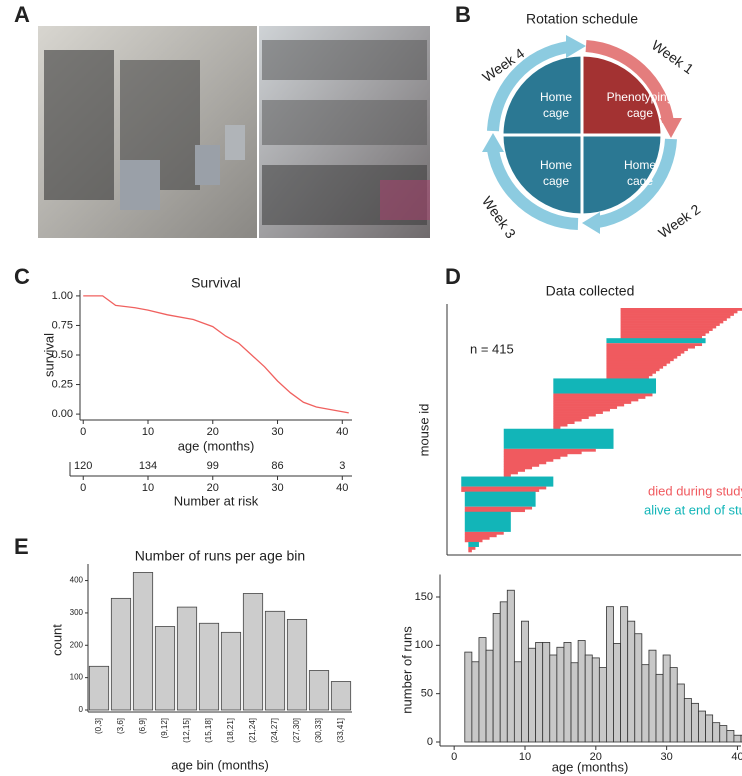 This screenshot has height=776, width=742. Describe the element at coordinates (693, 509) in the screenshot. I see `legend-entry: alive at end of study` at that location.